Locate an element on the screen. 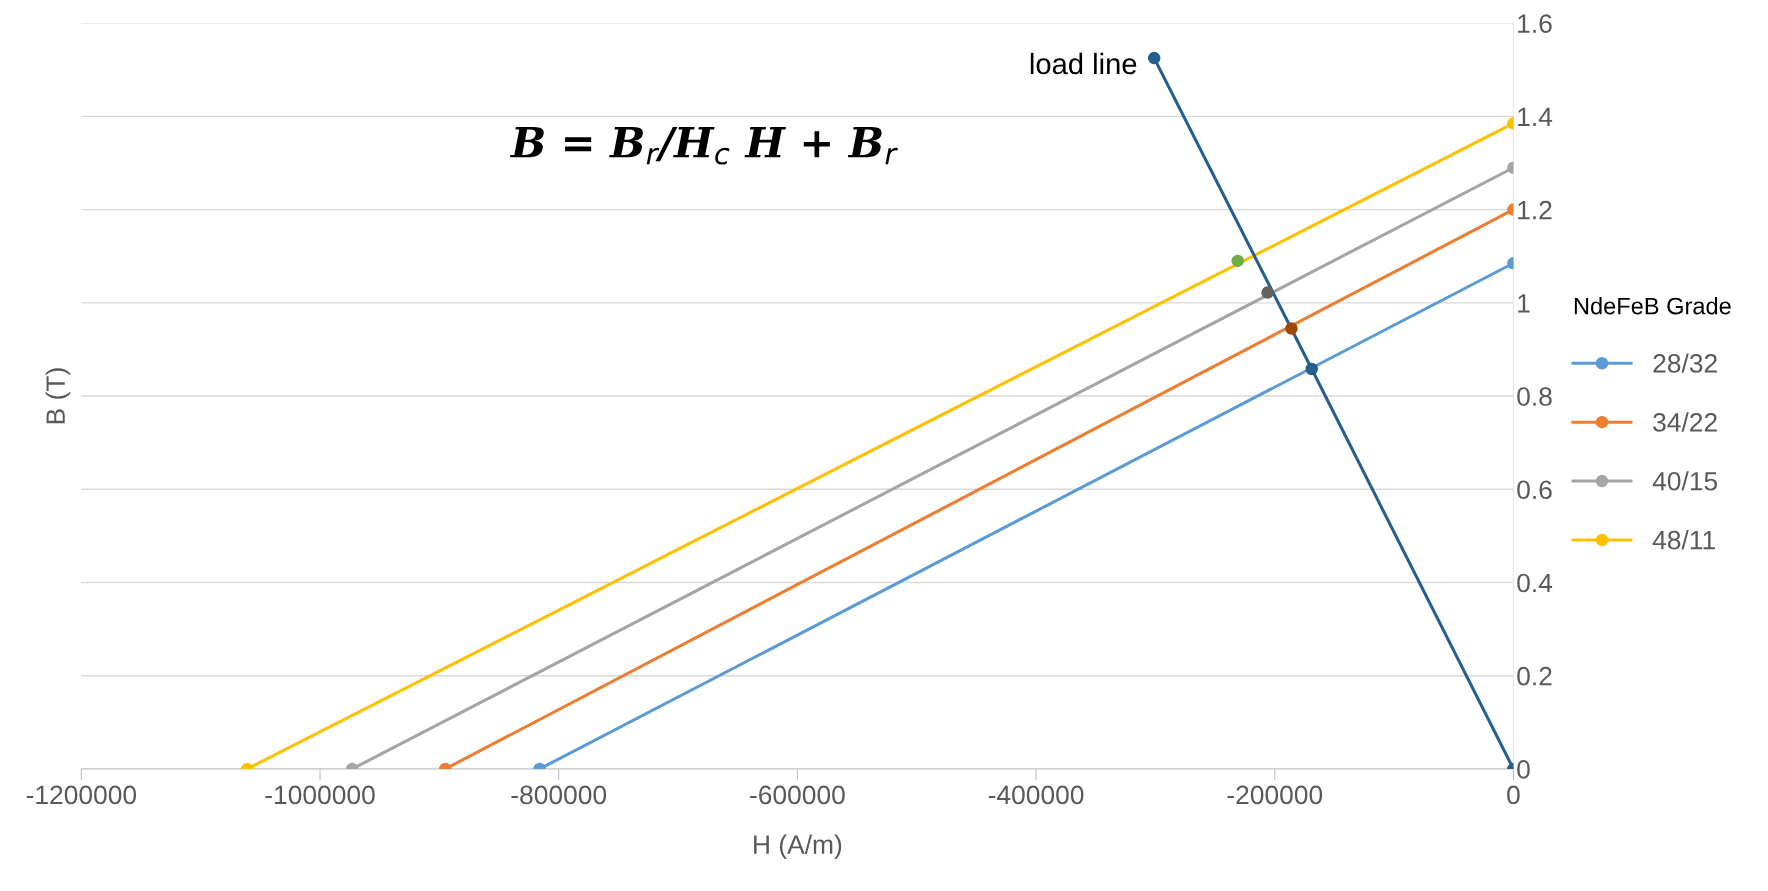  legend-title: NdeFeB Grade is located at coordinates (1652, 306).